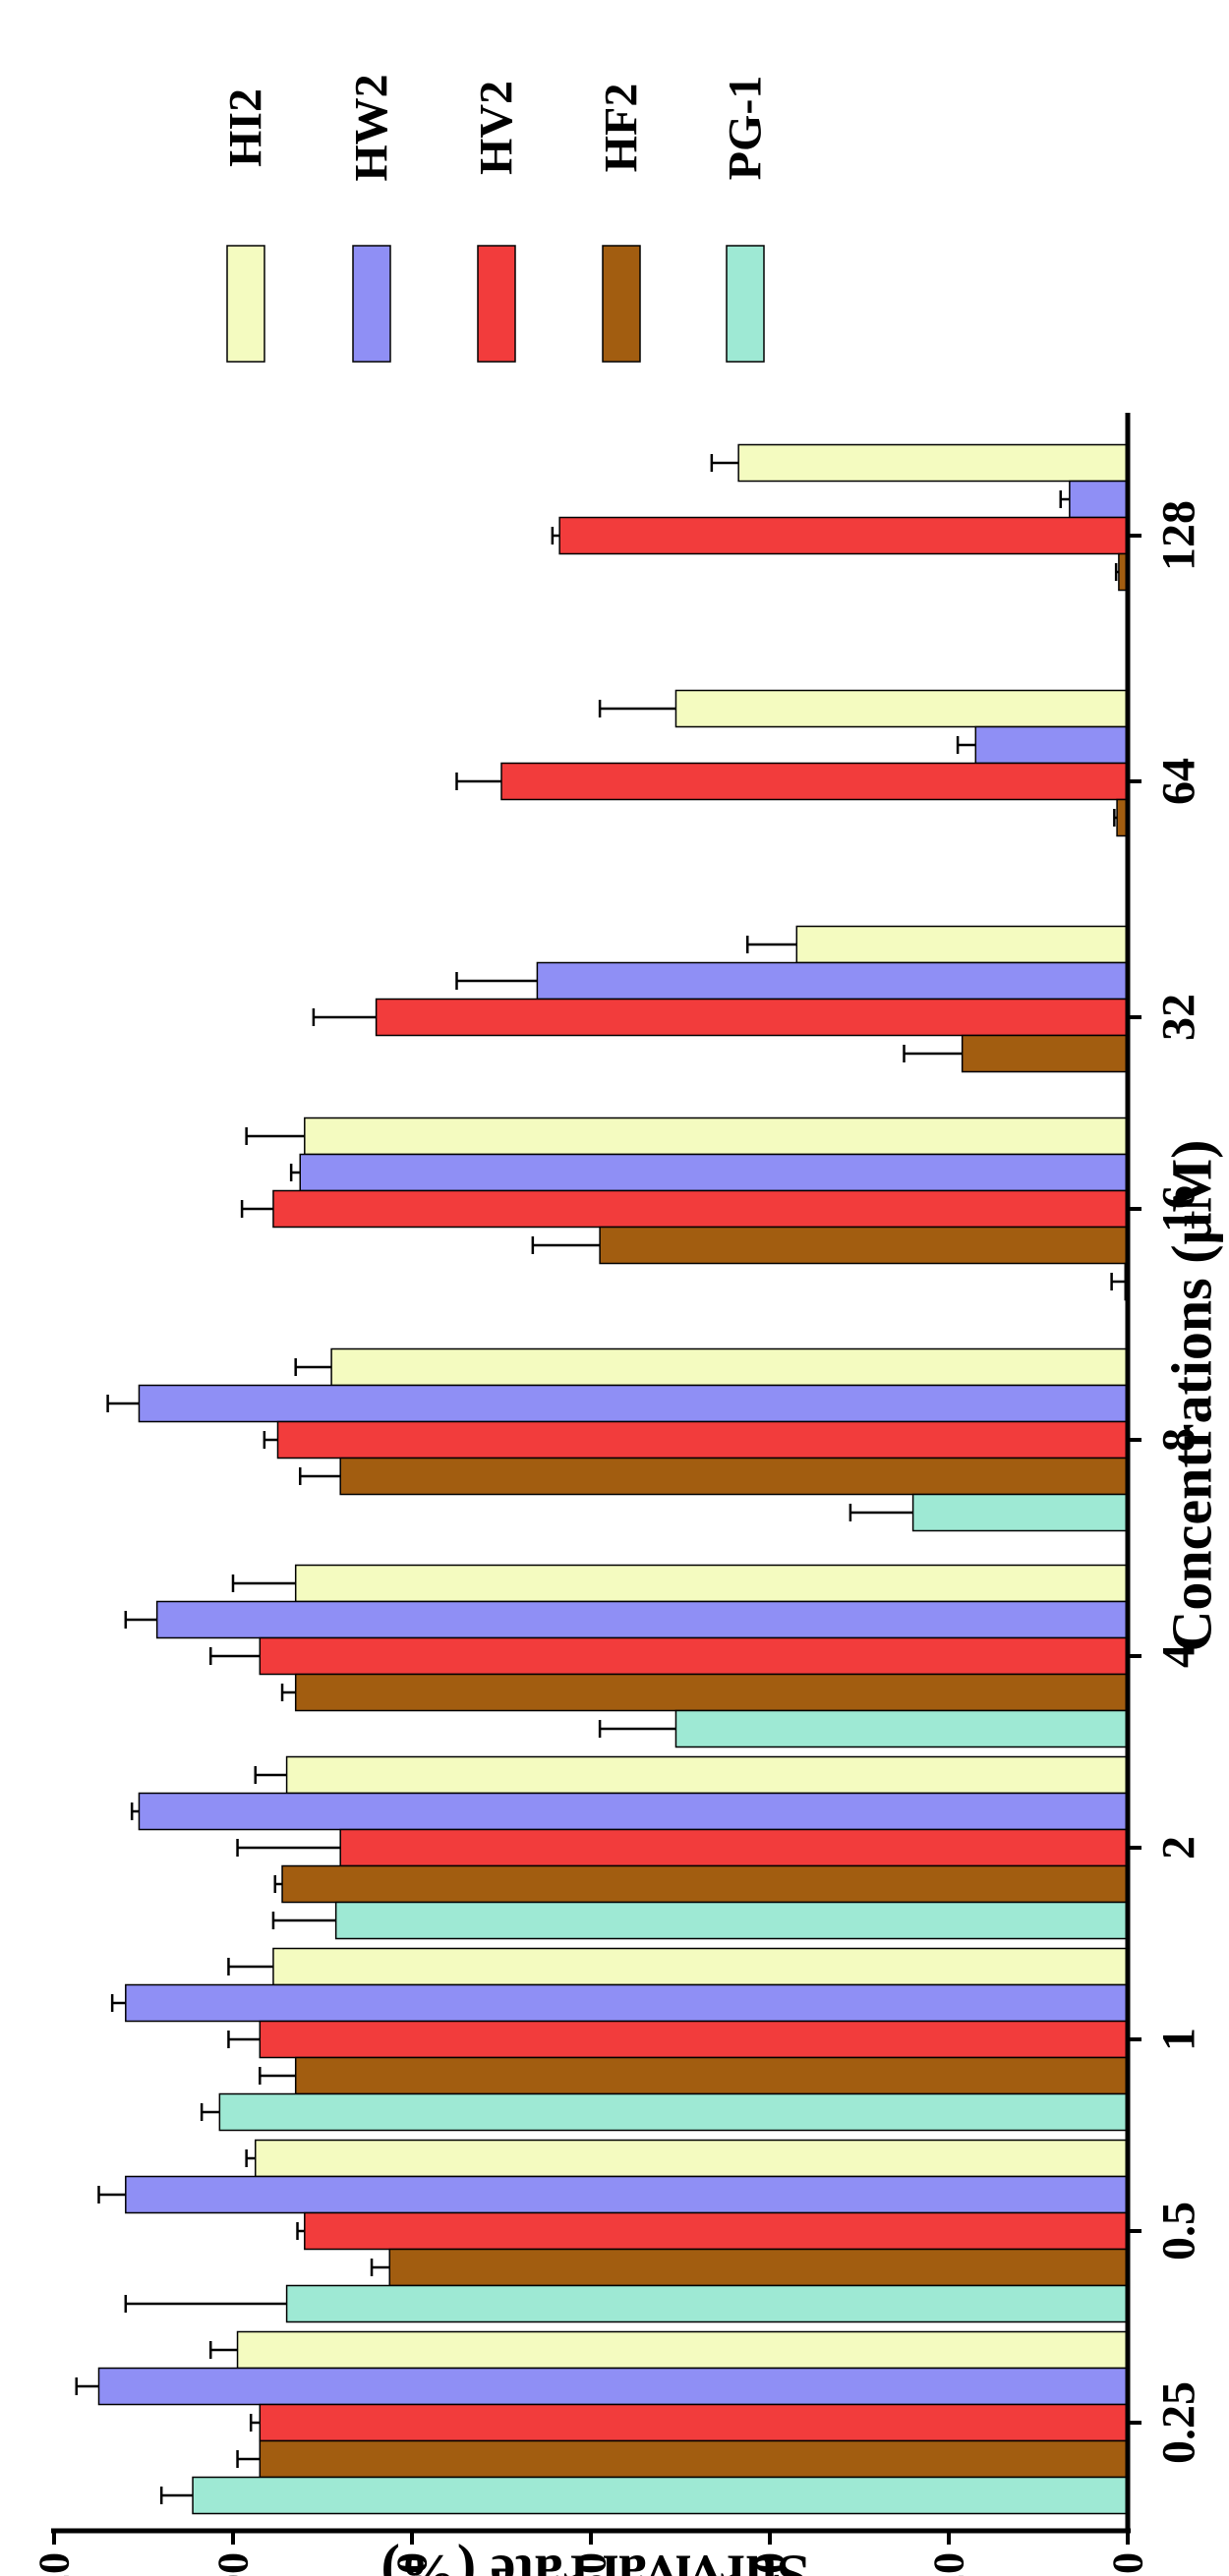 Image resolution: width=1229 pixels, height=2576 pixels. What do you see at coordinates (1179, 1208) in the screenshot?
I see `category-tick-label-16: 16` at bounding box center [1179, 1208].